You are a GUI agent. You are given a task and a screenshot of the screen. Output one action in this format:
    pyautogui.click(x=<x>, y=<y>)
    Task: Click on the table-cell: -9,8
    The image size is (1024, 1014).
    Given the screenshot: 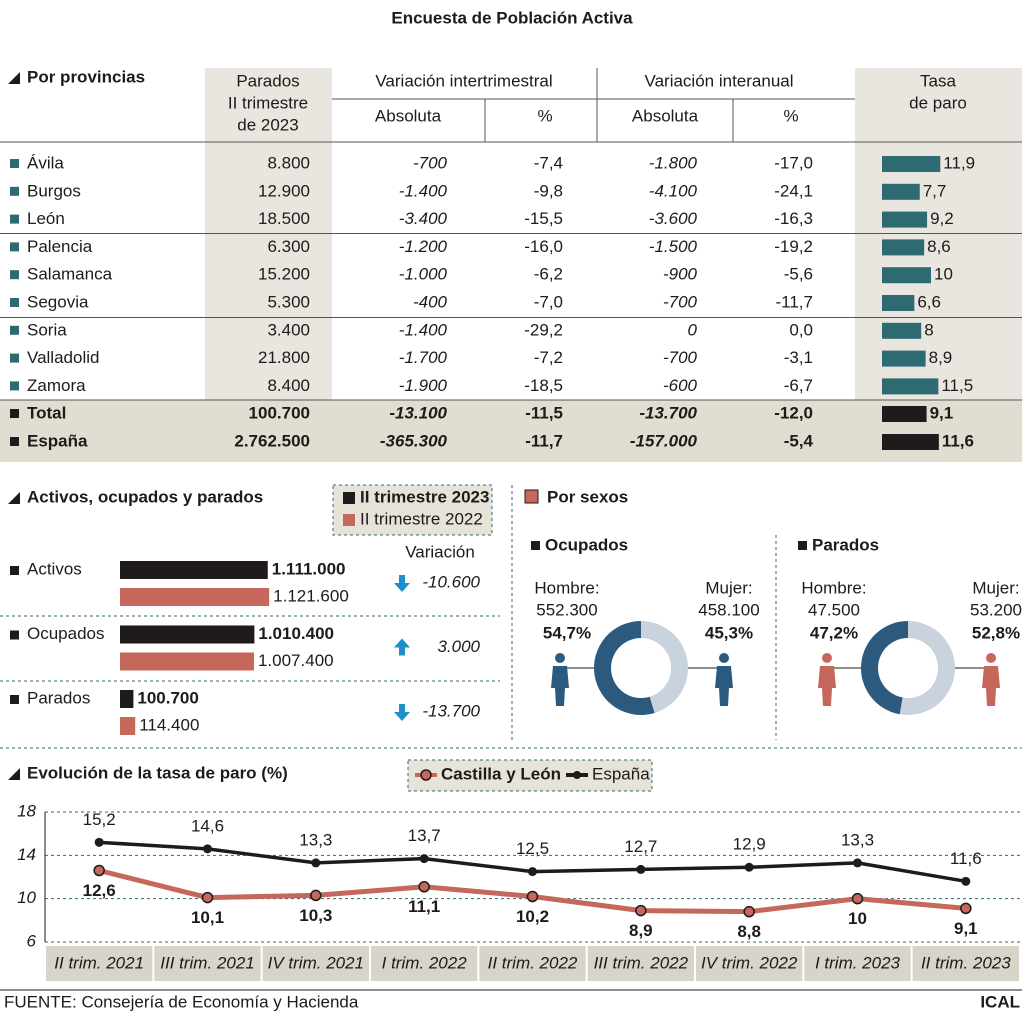 What is the action you would take?
    pyautogui.click(x=548, y=190)
    